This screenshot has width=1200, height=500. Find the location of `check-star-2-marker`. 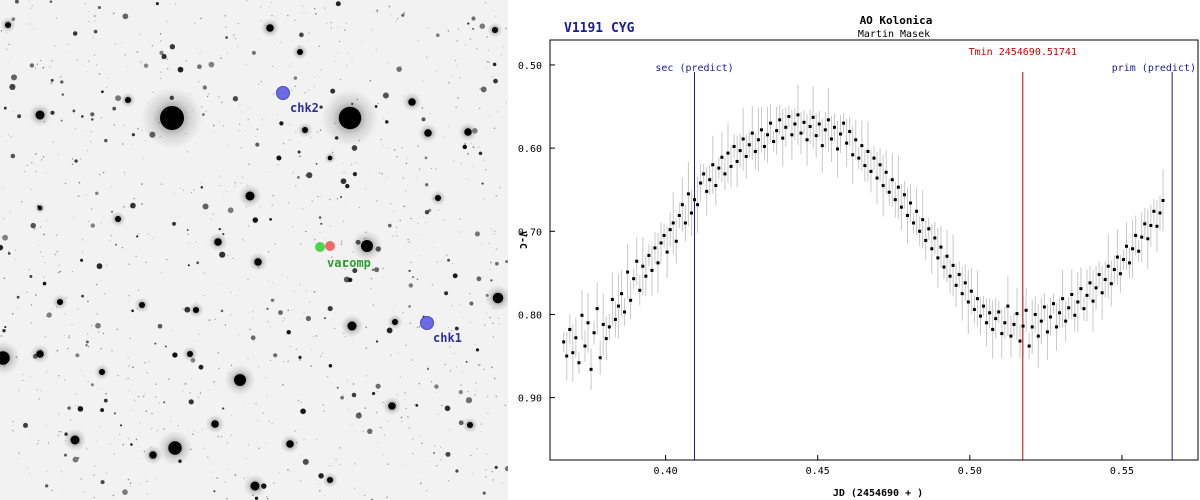

check-star-2-marker is located at coordinates (283, 93).